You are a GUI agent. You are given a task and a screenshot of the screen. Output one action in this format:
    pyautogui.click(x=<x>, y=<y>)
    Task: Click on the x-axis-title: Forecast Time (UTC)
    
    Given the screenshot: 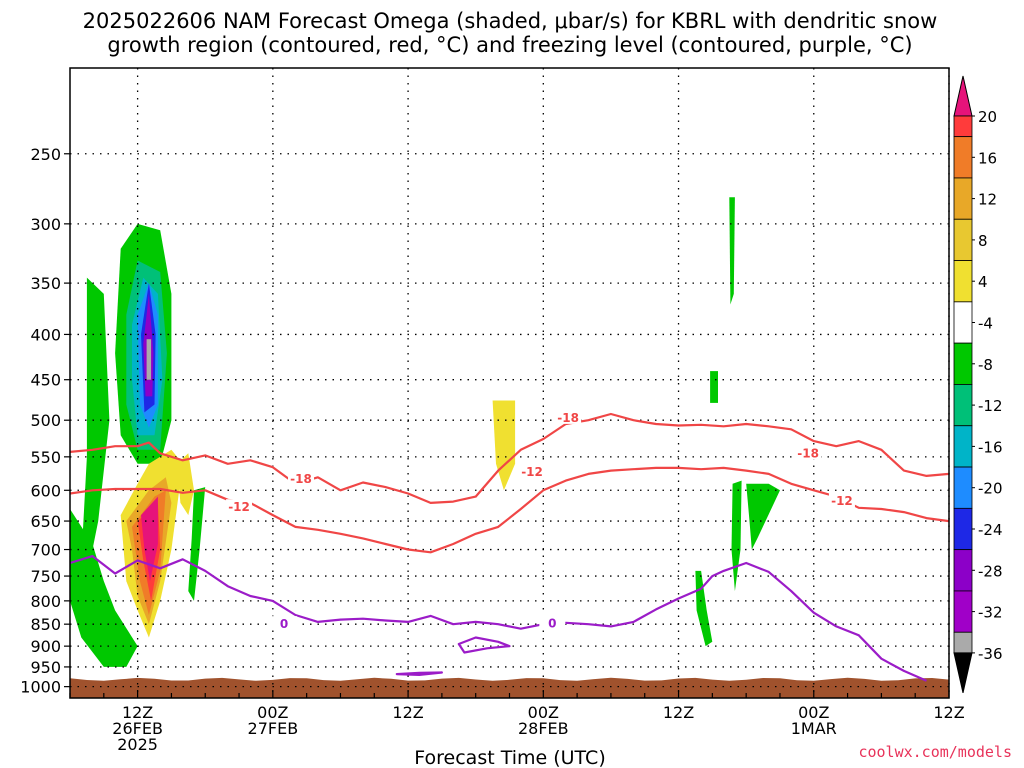 What is the action you would take?
    pyautogui.click(x=509, y=757)
    